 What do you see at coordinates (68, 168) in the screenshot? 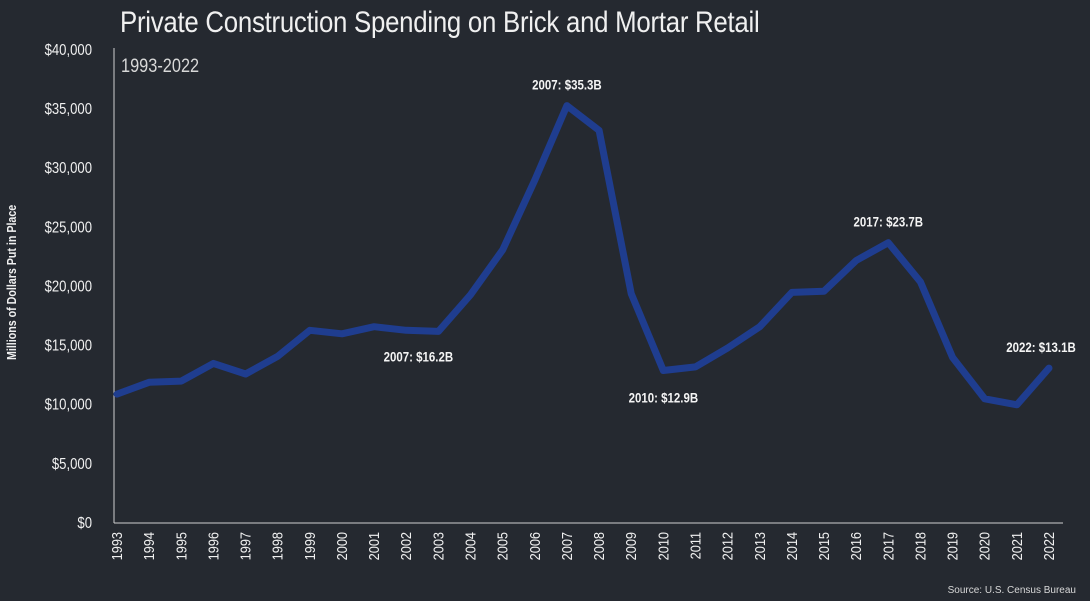
I see `y-tick-label: $30,000` at bounding box center [68, 168].